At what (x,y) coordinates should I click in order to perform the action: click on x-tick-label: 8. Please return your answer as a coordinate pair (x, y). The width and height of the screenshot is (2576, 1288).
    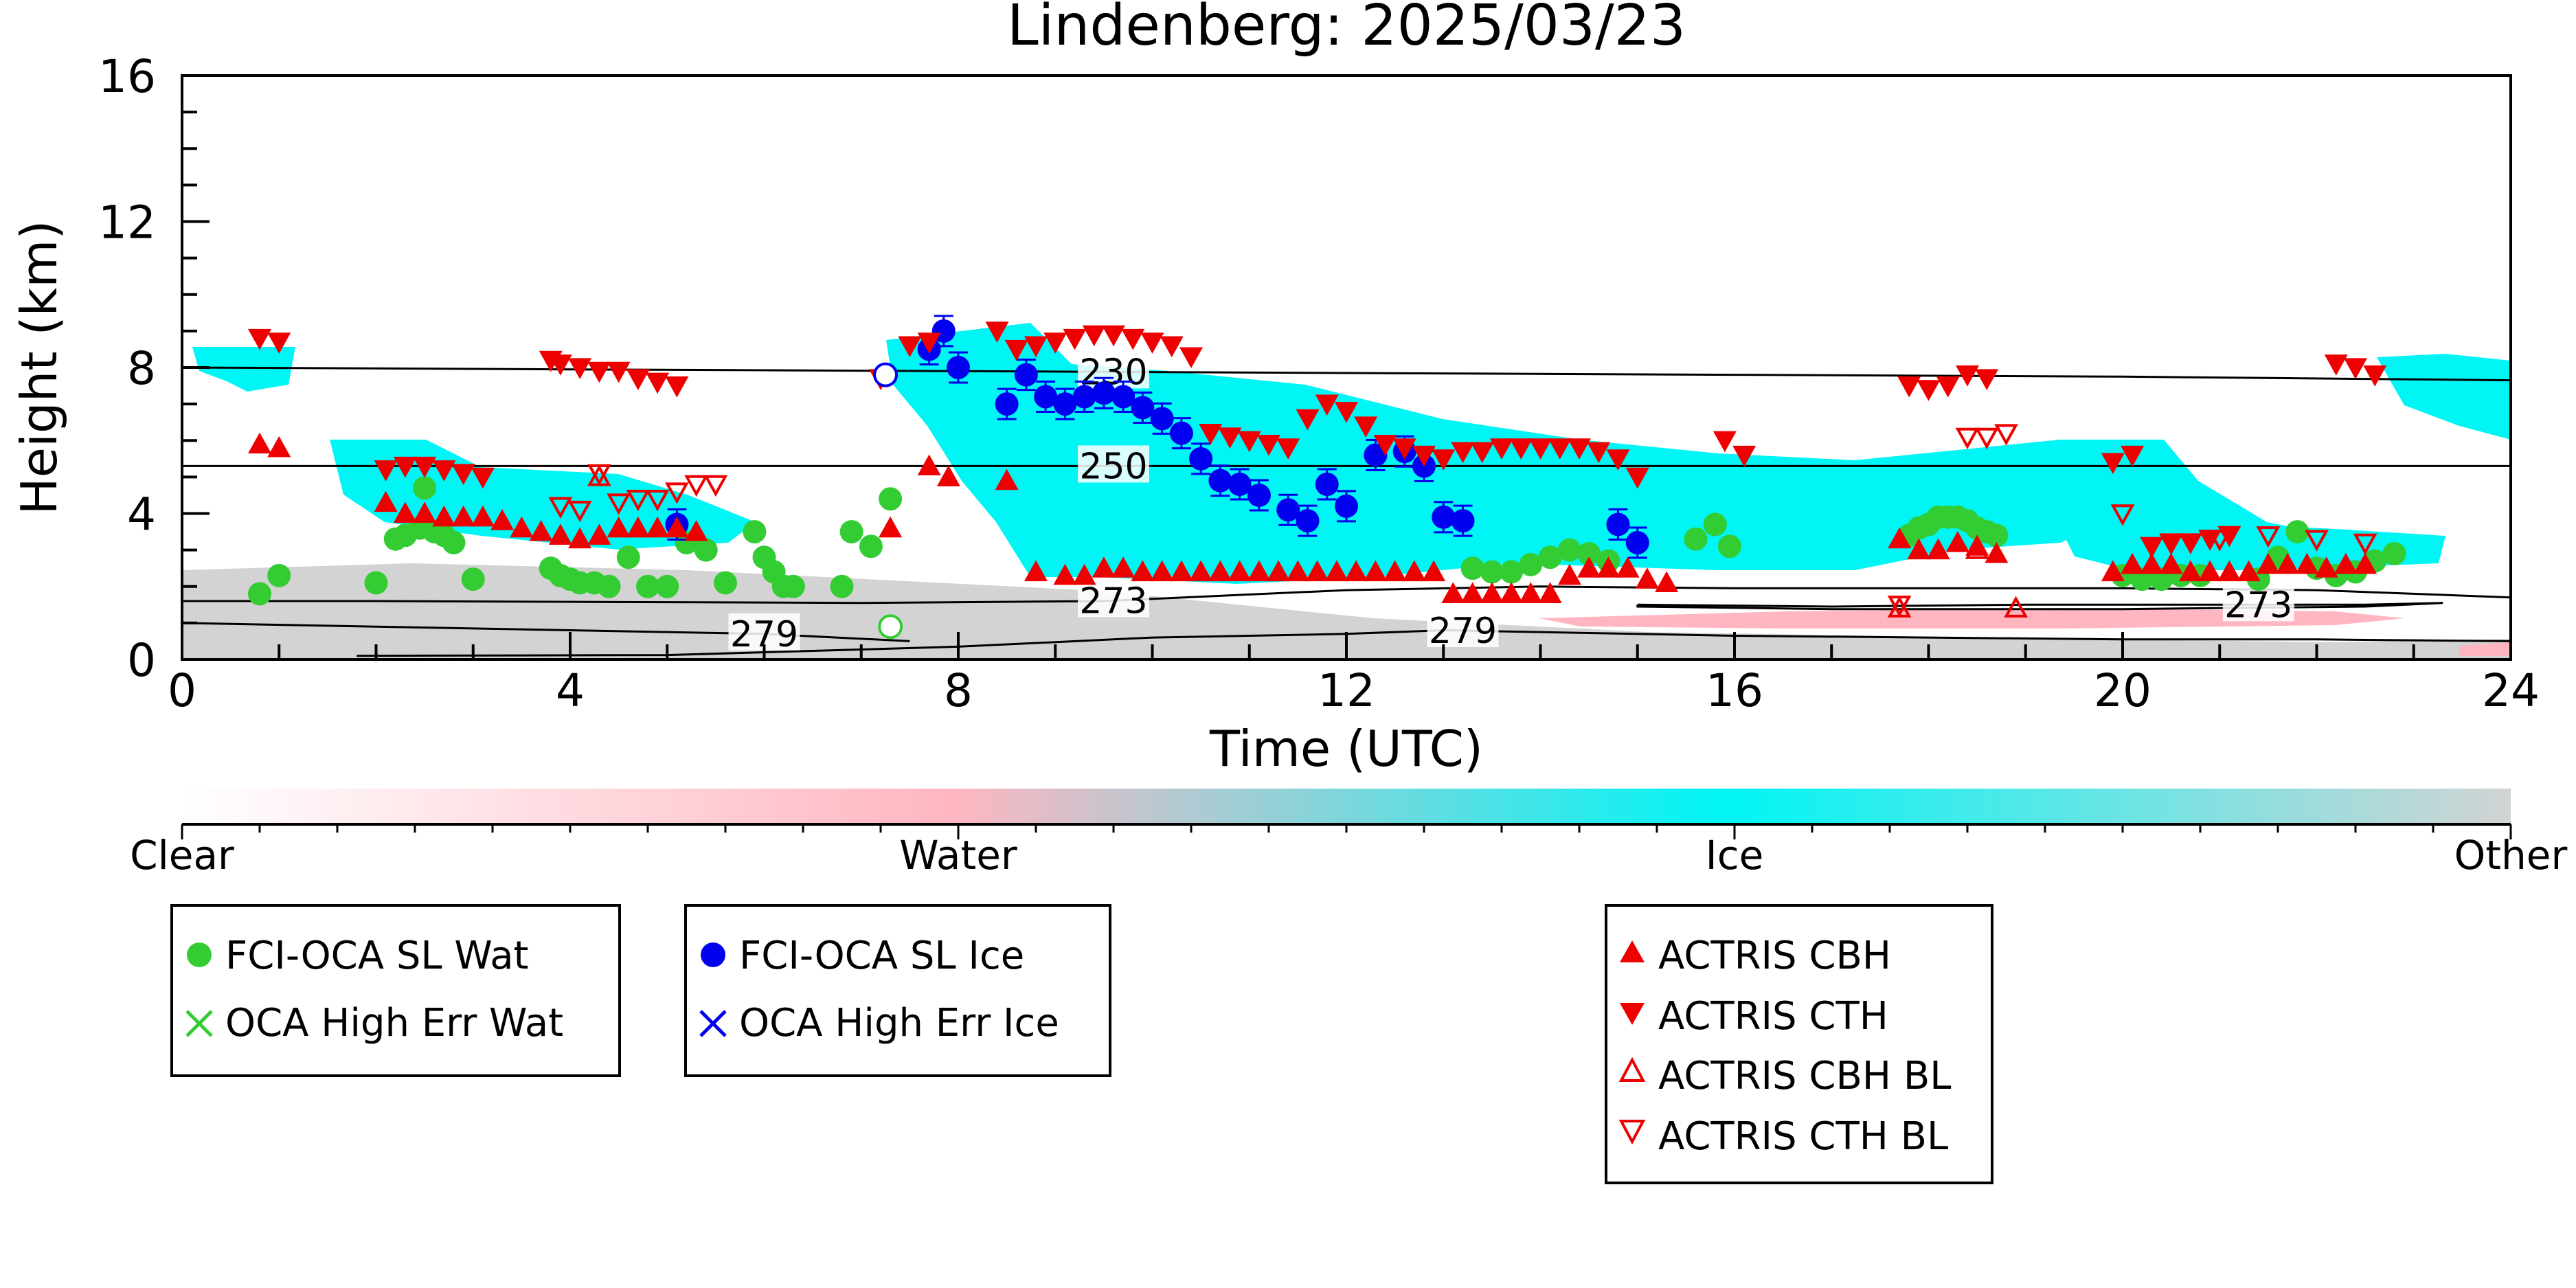
    Looking at the image, I should click on (958, 690).